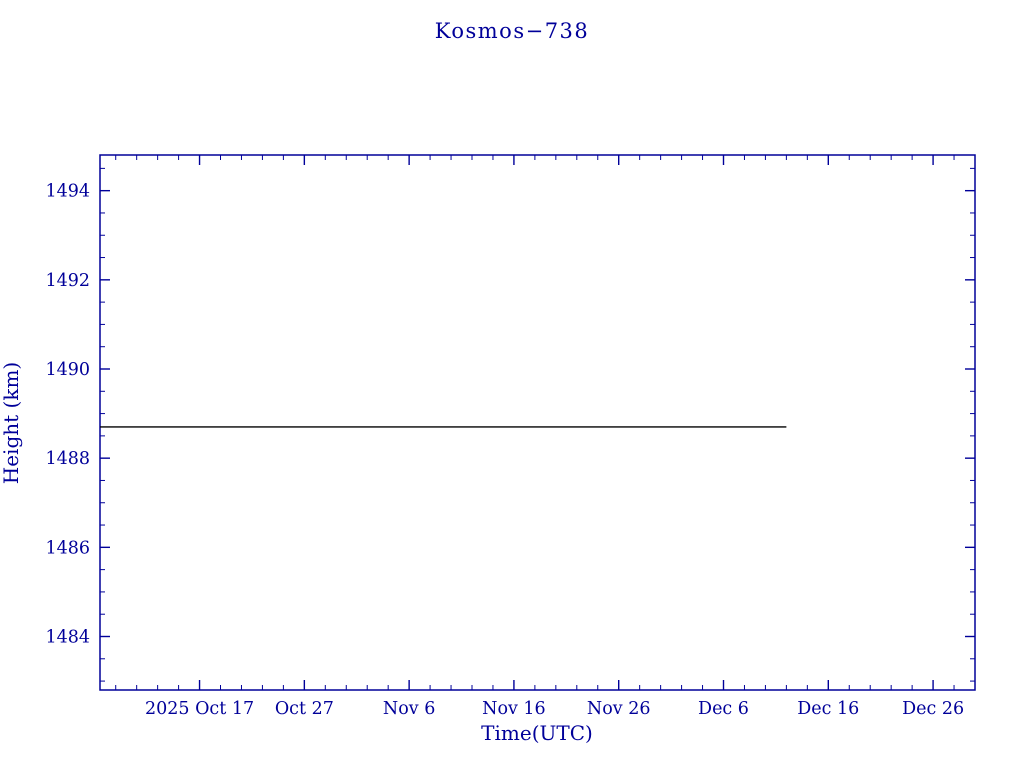 The width and height of the screenshot is (1024, 768). Describe the element at coordinates (512, 31) in the screenshot. I see `chart-title: Kosmos−738` at that location.